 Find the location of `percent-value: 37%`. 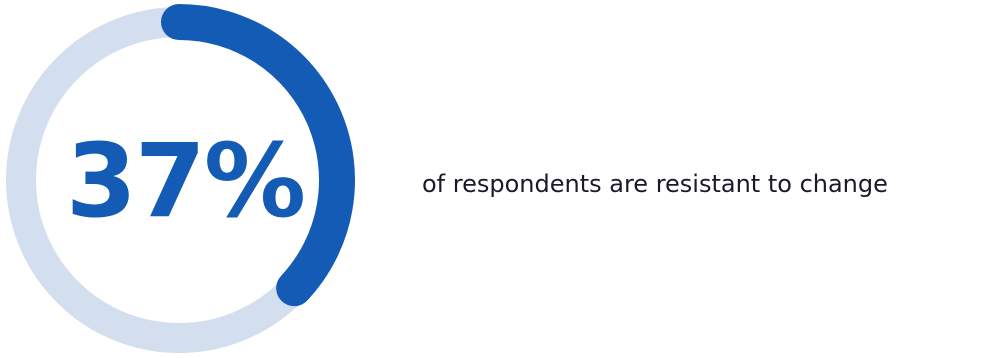

percent-value: 37% is located at coordinates (185, 181).